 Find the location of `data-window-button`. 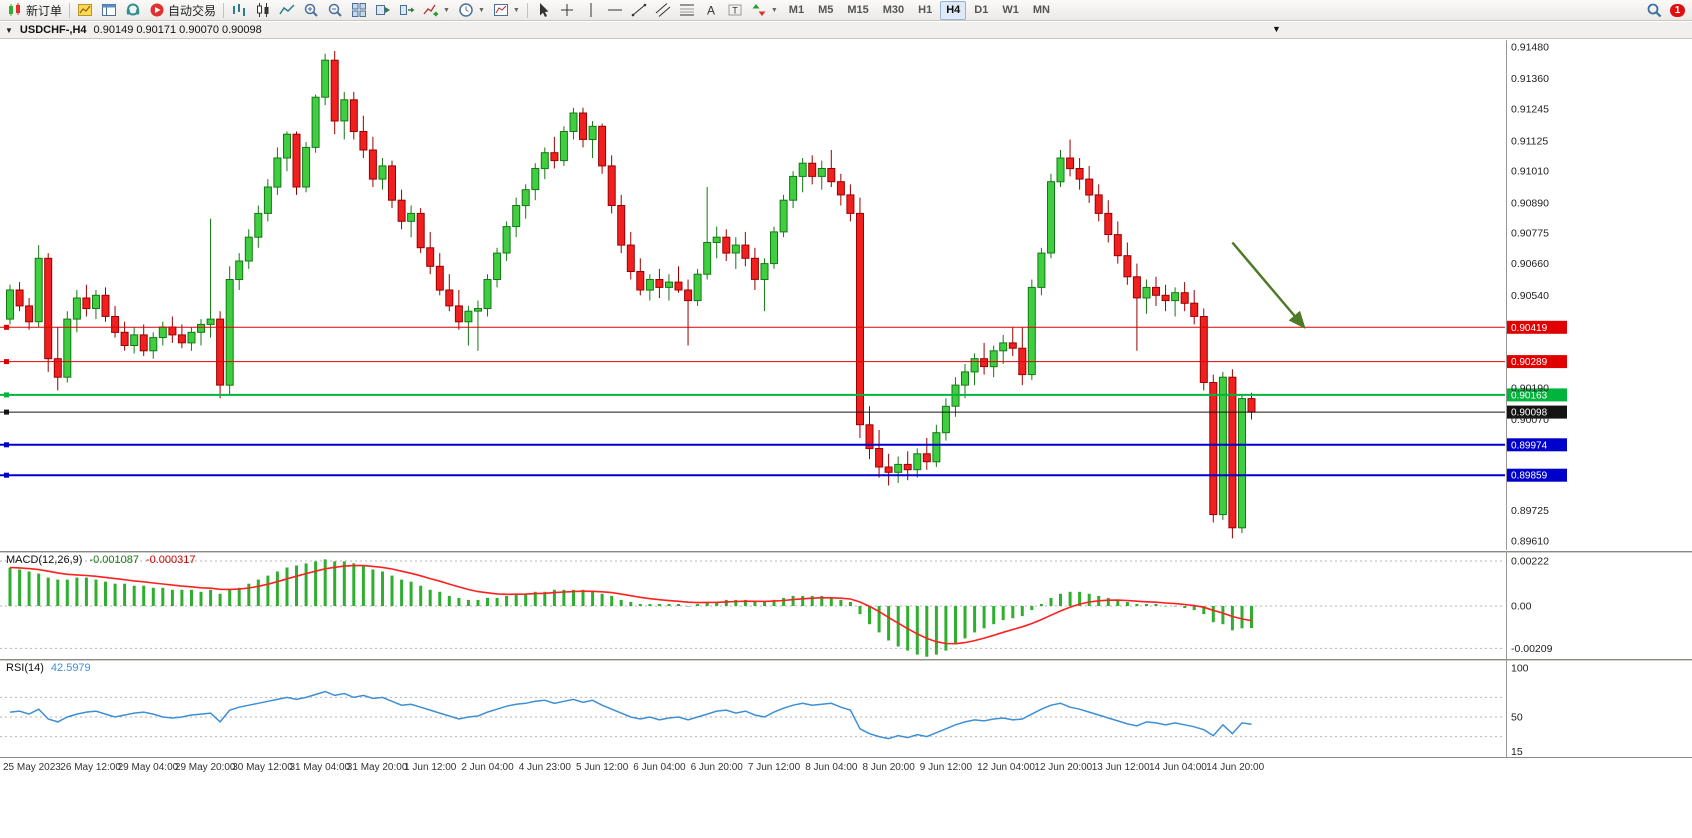

data-window-button is located at coordinates (133, 10).